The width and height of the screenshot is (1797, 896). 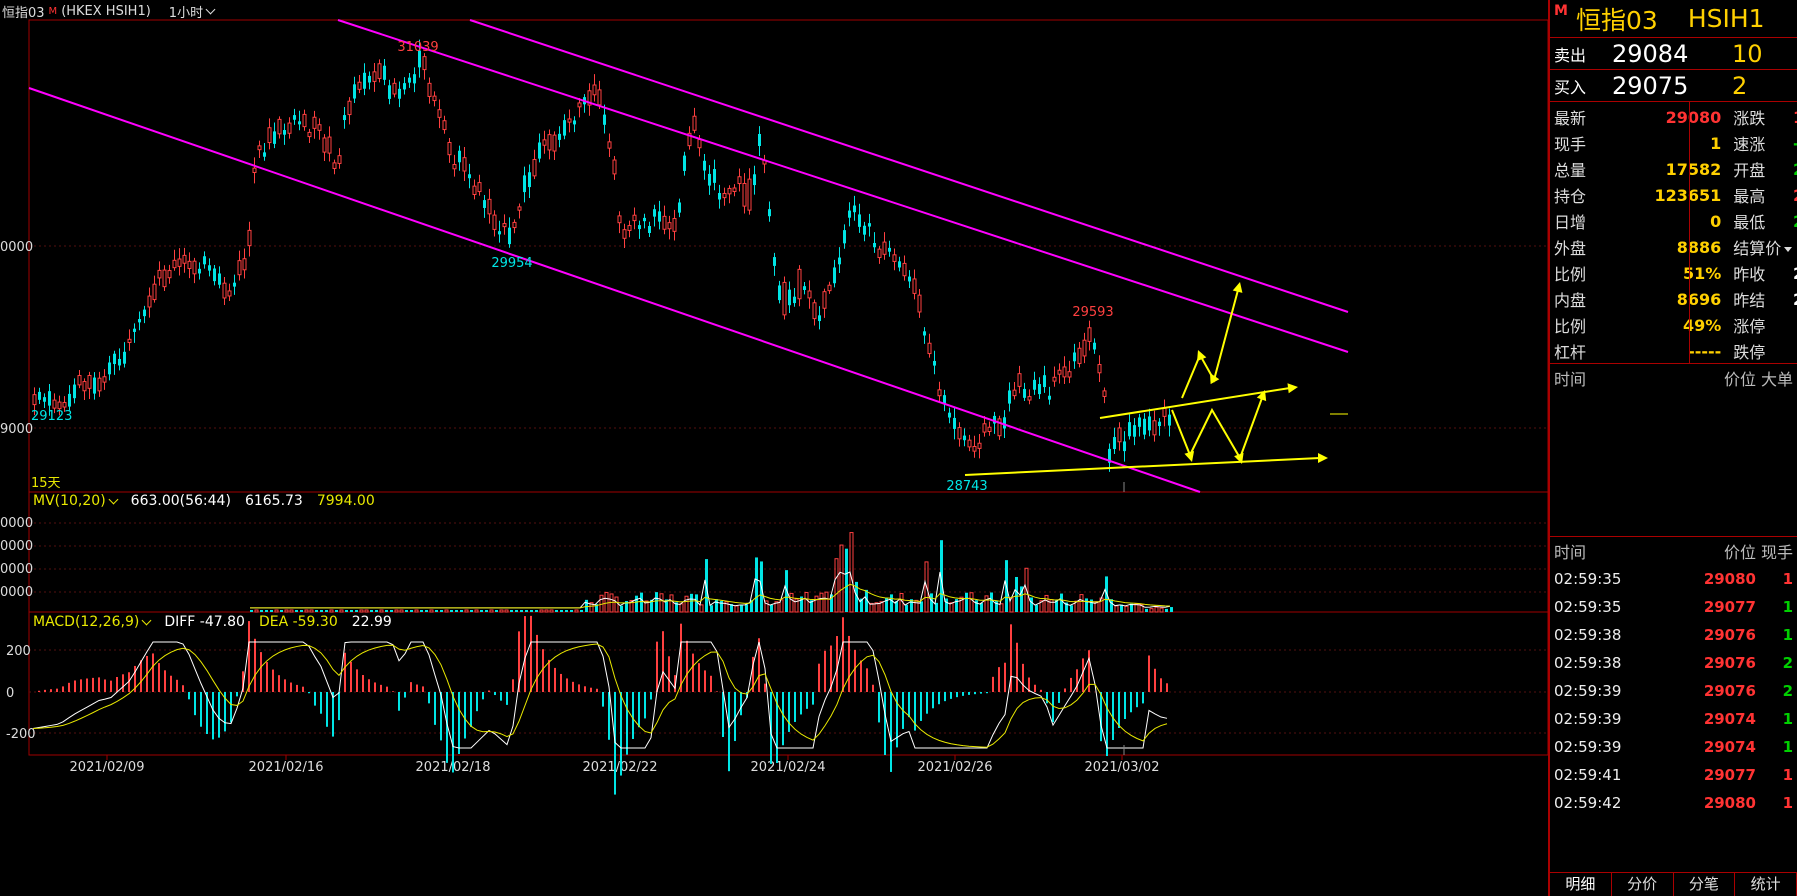 What do you see at coordinates (1570, 87) in the screenshot?
I see `bid-label: 买入` at bounding box center [1570, 87].